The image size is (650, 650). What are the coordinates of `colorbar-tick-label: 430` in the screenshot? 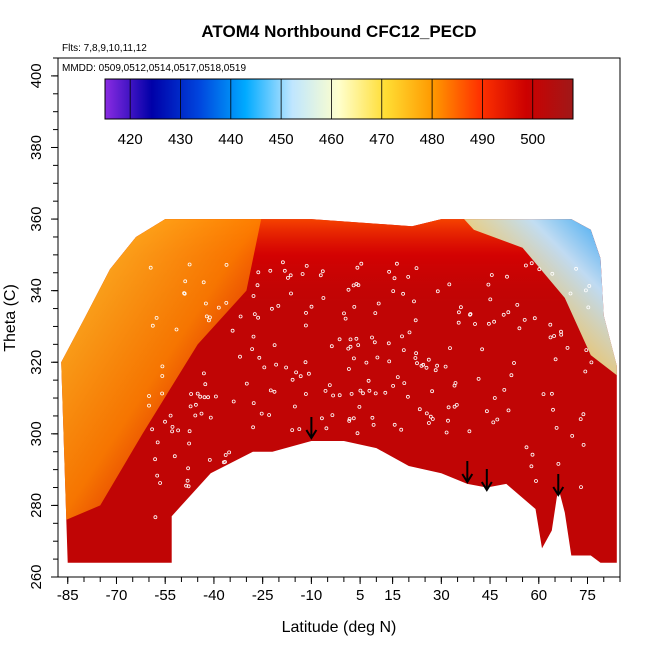 It's located at (180, 139).